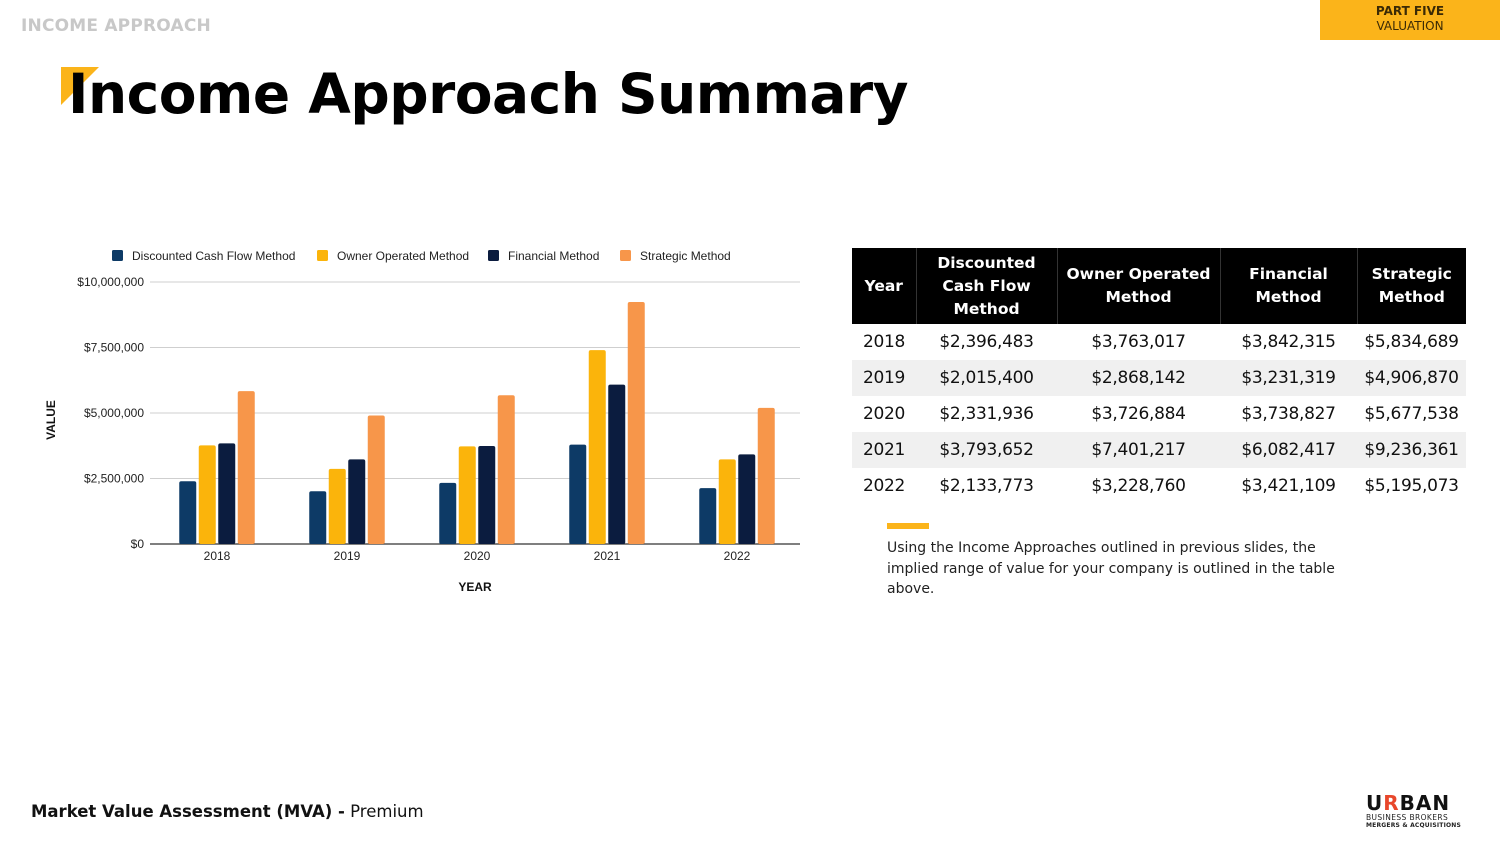 This screenshot has height=844, width=1500. I want to click on cell-value: $9,236,361, so click(1411, 450).